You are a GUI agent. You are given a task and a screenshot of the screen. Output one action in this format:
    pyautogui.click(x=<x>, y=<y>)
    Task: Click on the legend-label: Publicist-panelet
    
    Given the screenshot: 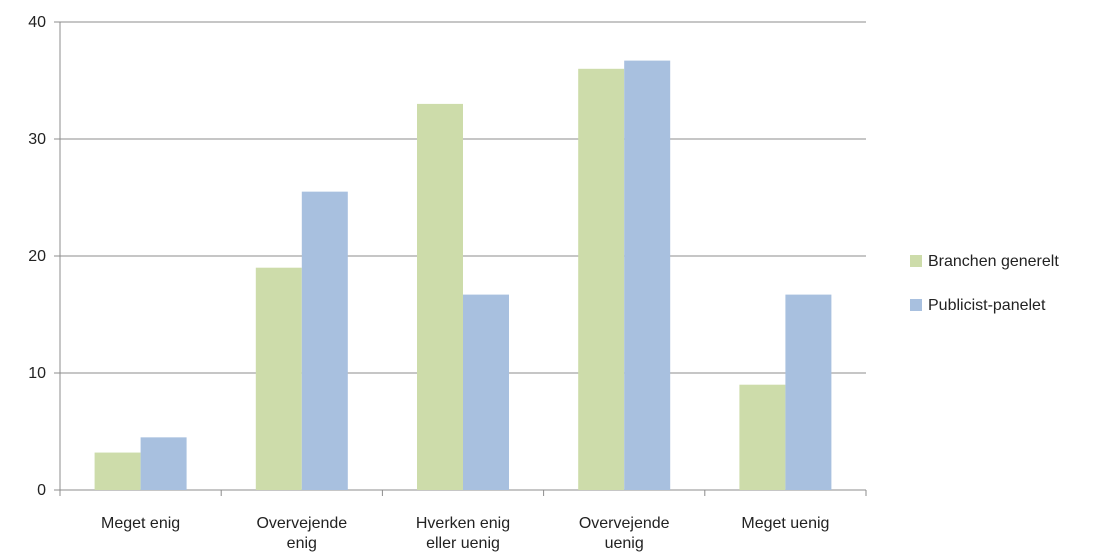 What is the action you would take?
    pyautogui.click(x=987, y=305)
    